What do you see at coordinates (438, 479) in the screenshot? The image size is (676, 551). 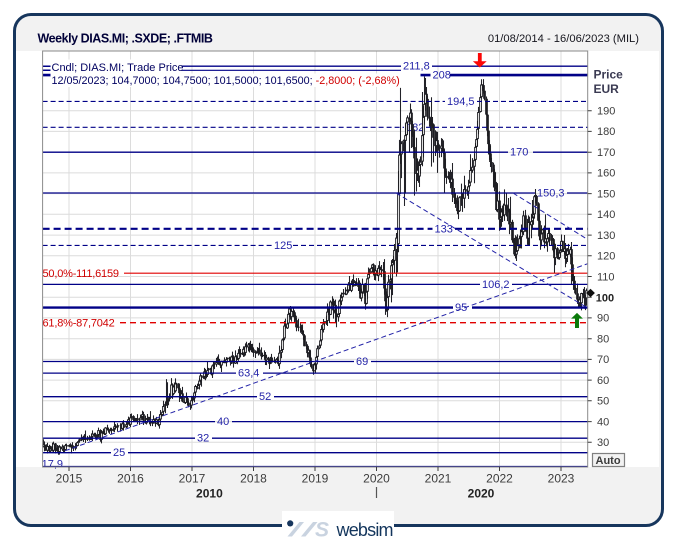 I see `svg-text: 2021` at bounding box center [438, 479].